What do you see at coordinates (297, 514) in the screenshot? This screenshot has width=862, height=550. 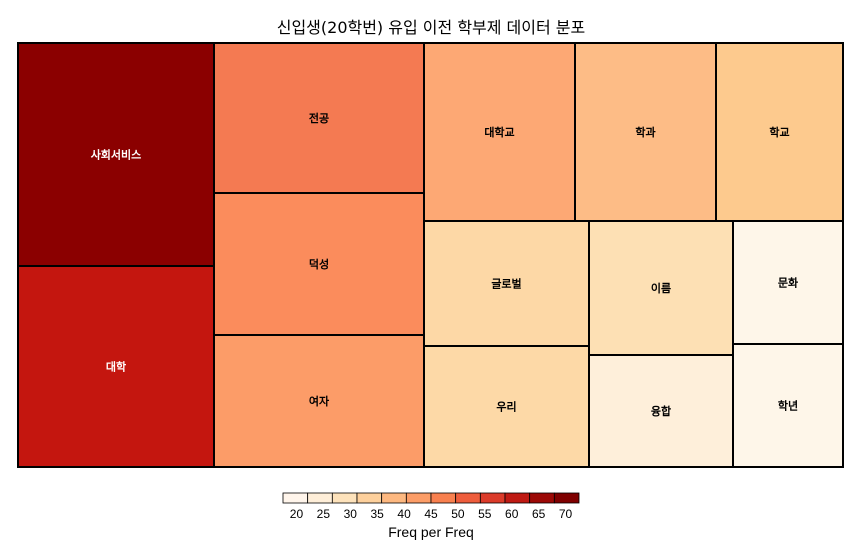 I see `legend-tick-label: 20` at bounding box center [297, 514].